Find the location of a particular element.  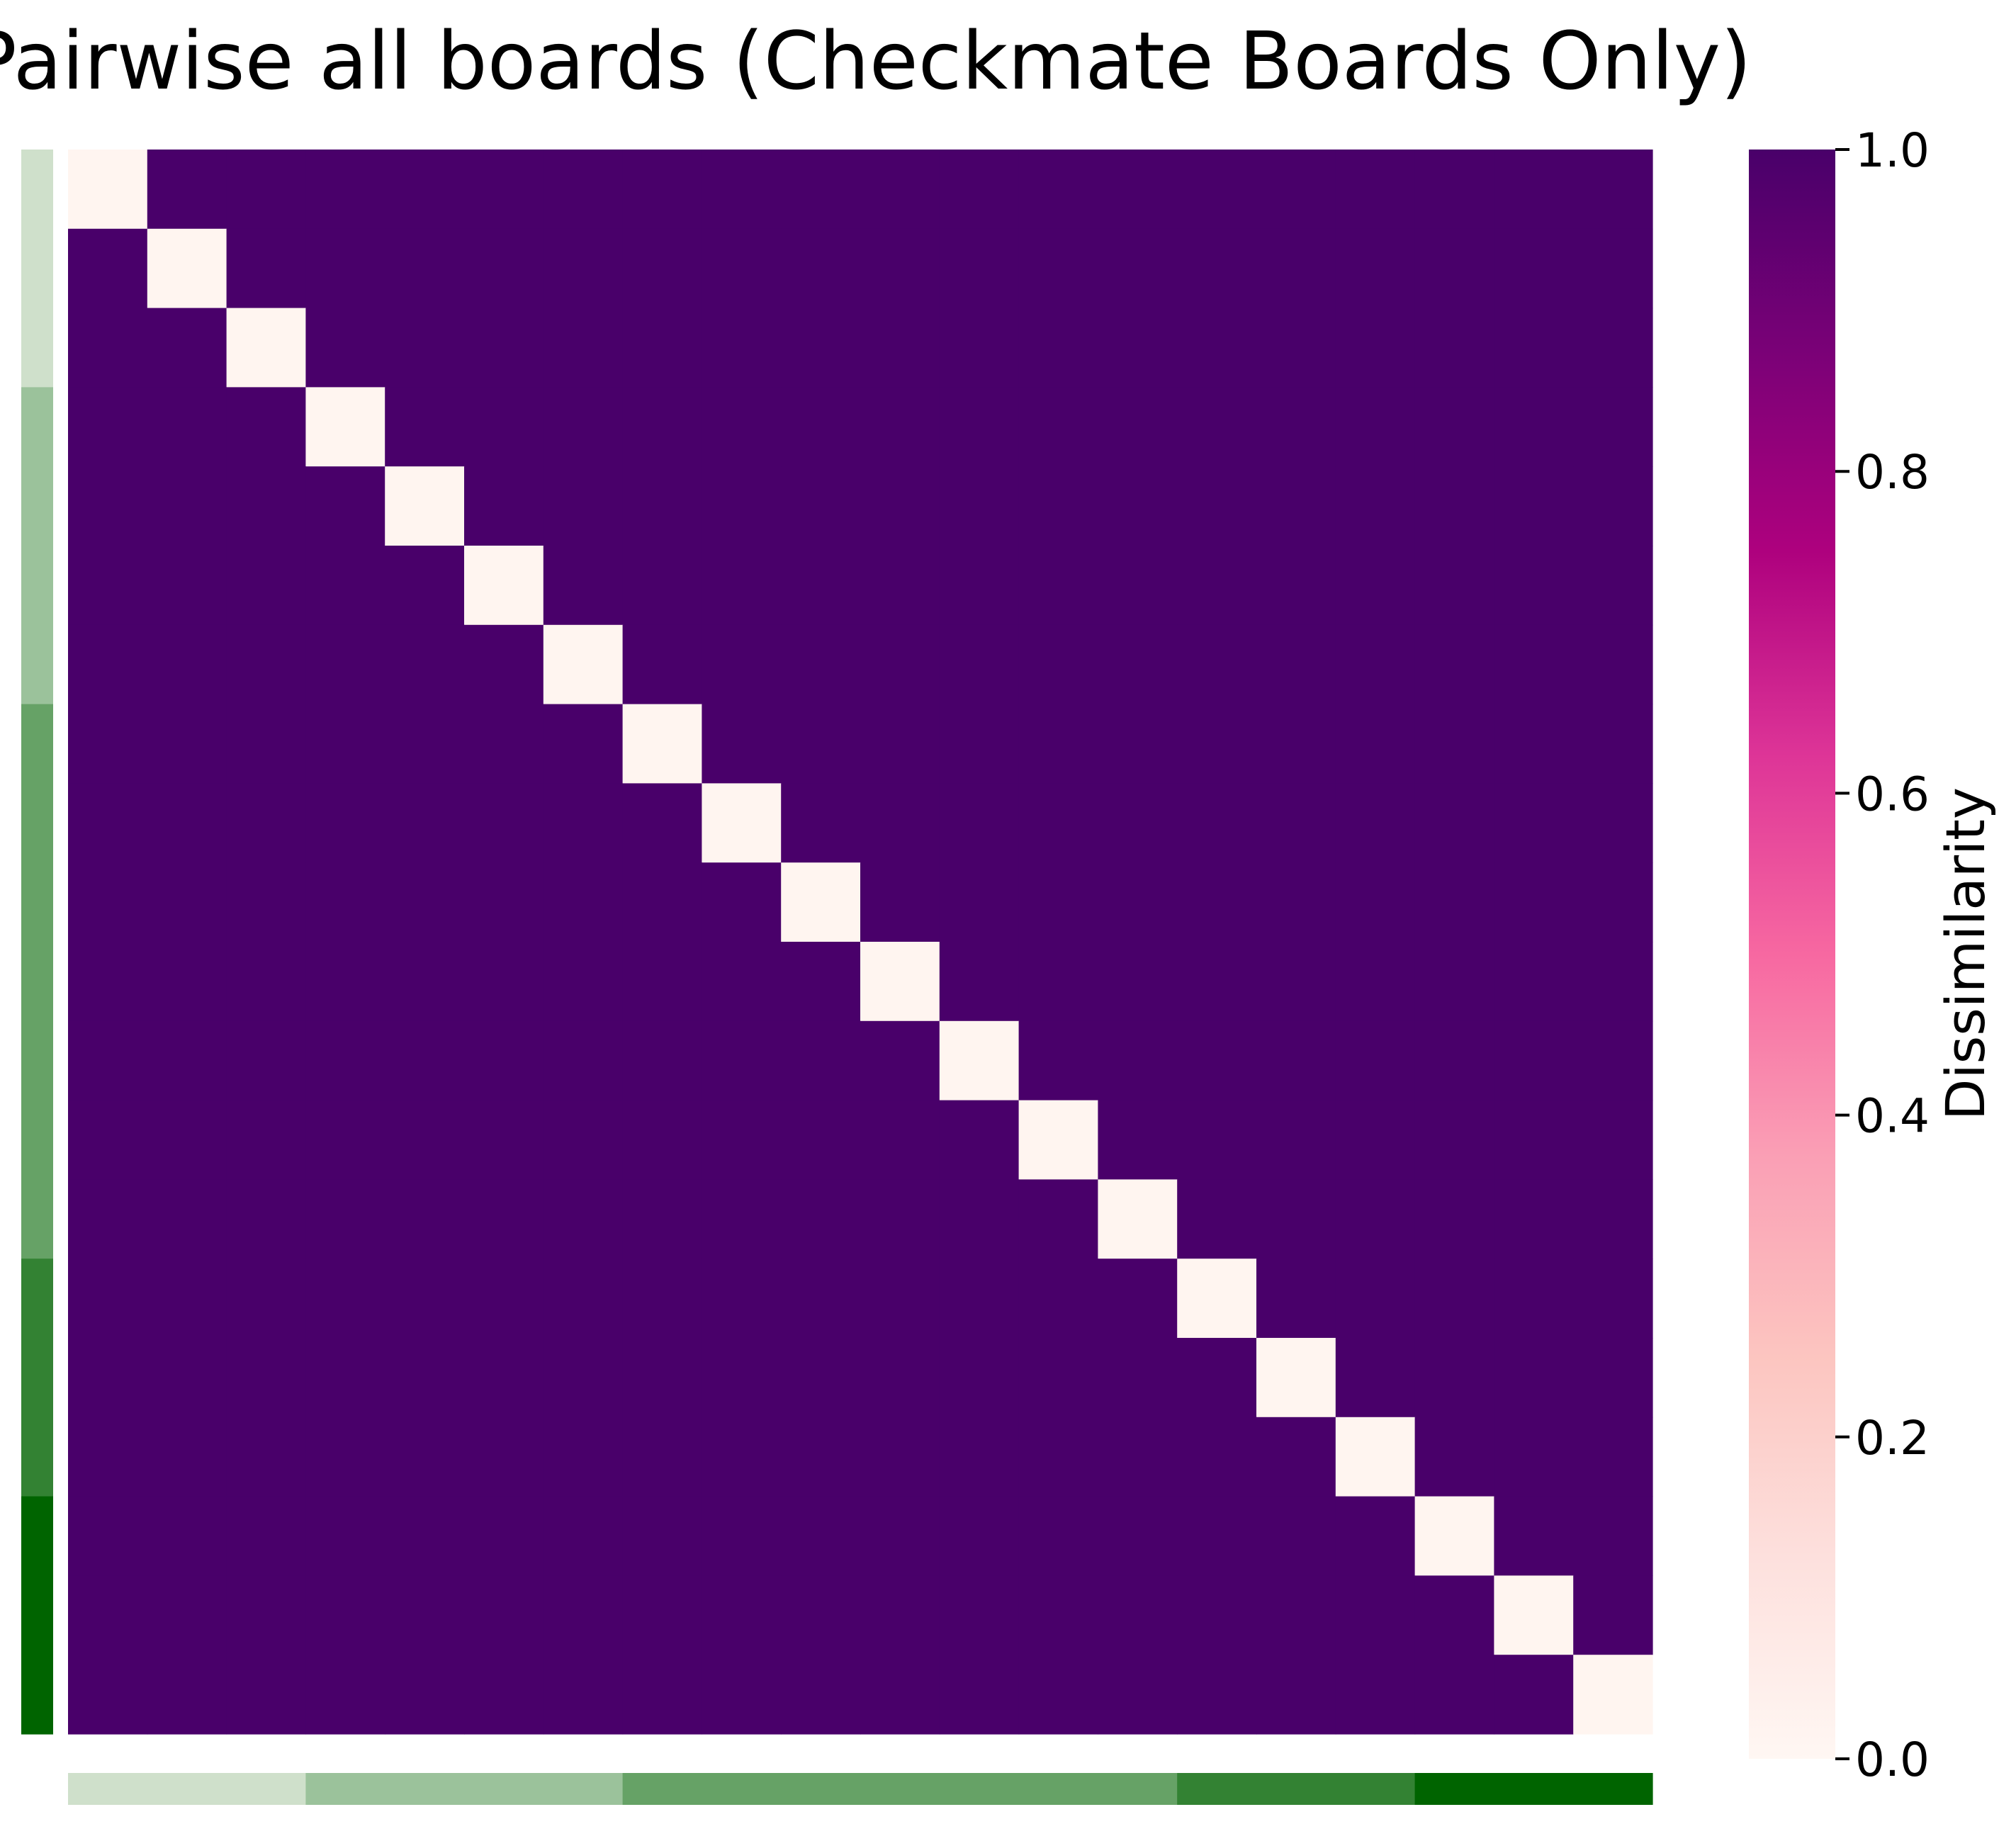

row-group-color is located at coordinates (37, 1615).